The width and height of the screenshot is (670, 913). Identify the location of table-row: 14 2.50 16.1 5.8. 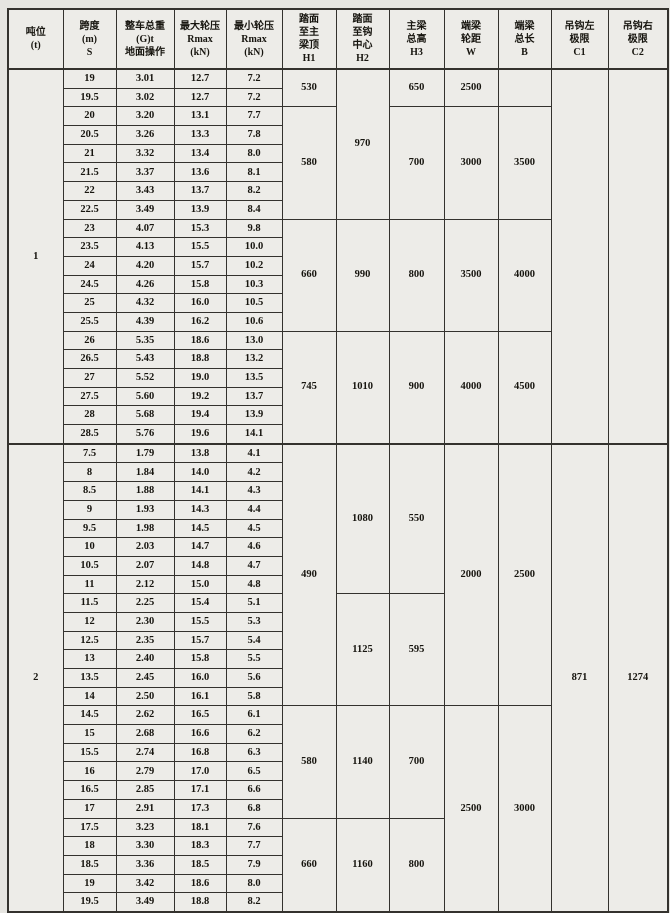
(338, 696).